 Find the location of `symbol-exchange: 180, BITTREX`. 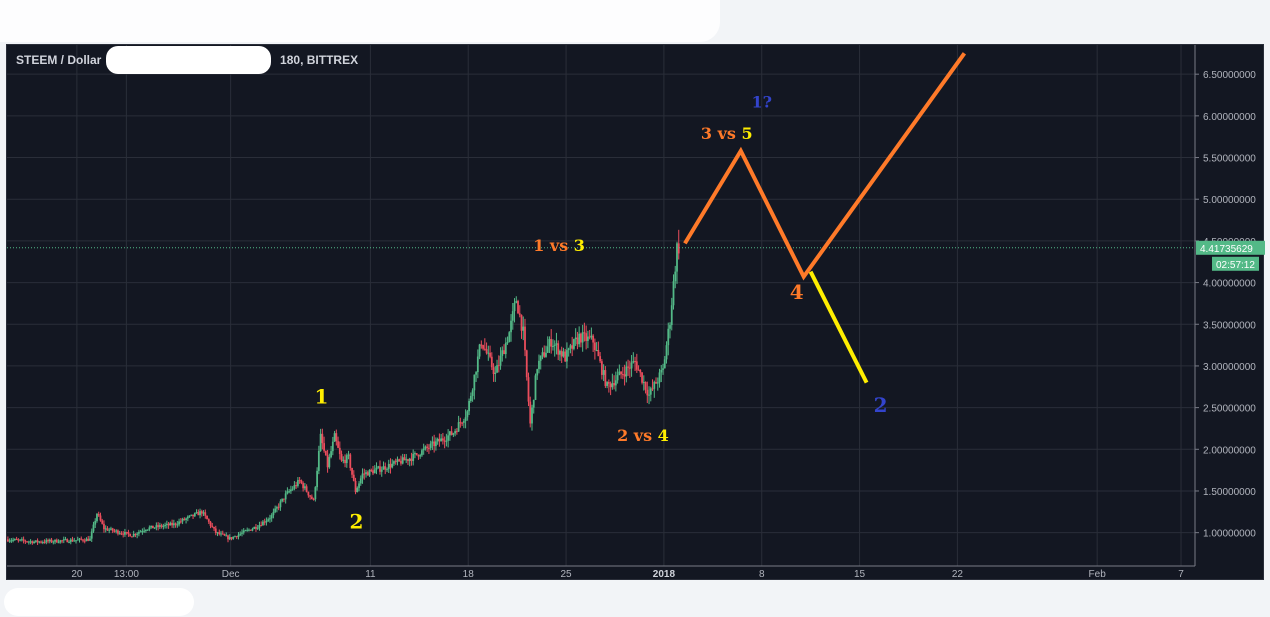

symbol-exchange: 180, BITTREX is located at coordinates (319, 60).